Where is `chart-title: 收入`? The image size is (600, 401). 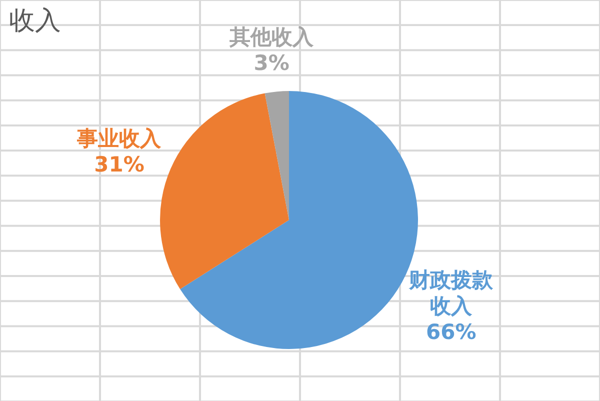 chart-title: 收入 is located at coordinates (35, 21).